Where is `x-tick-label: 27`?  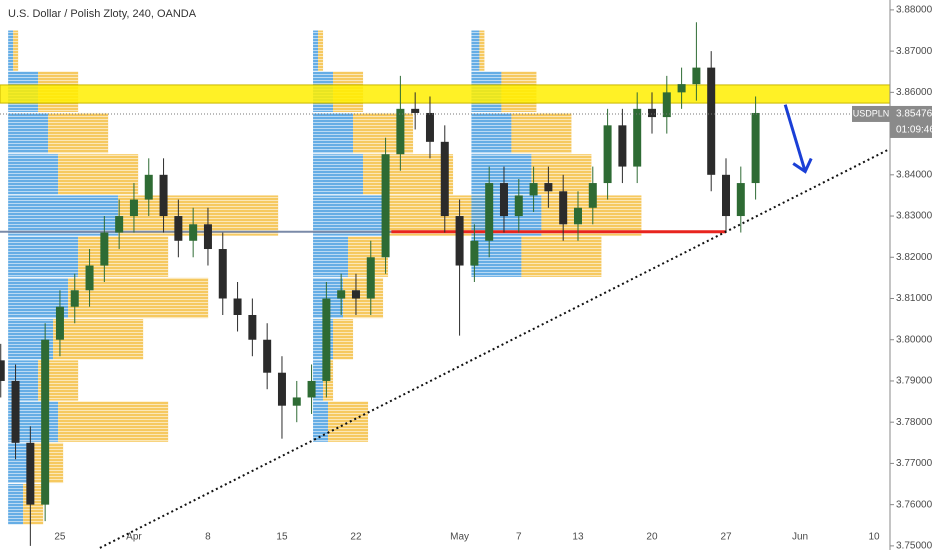
x-tick-label: 27 is located at coordinates (726, 537).